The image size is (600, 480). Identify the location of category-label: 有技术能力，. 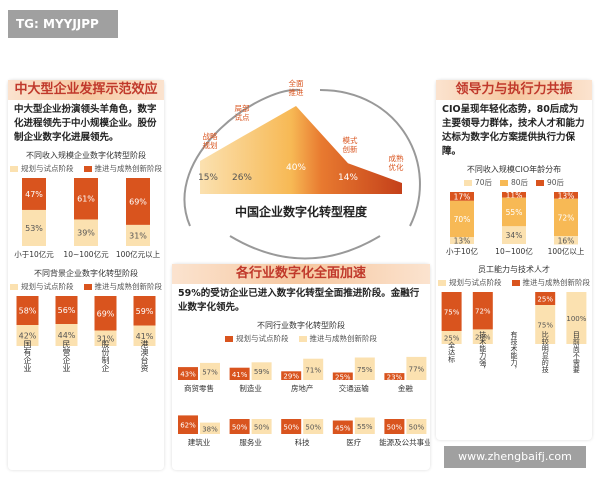
(514, 351).